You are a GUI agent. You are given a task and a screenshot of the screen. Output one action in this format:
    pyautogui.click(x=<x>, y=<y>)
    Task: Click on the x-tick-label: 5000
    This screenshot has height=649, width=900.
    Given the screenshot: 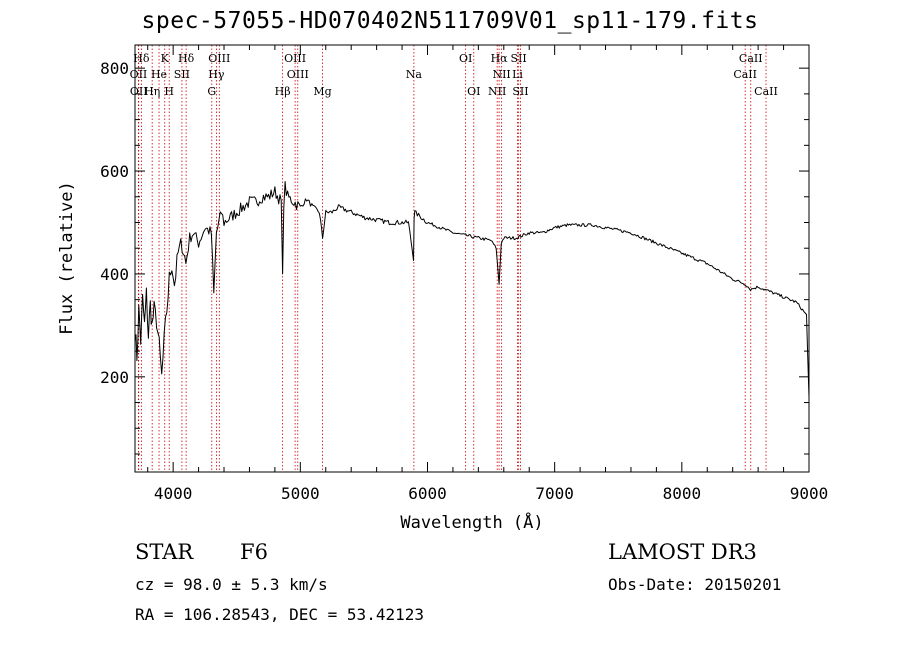 What is the action you would take?
    pyautogui.click(x=300, y=493)
    